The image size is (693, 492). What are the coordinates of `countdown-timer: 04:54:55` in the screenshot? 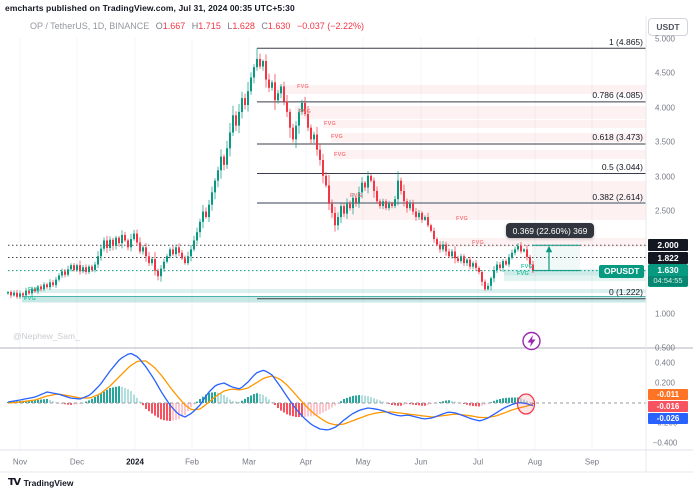 It's located at (668, 281).